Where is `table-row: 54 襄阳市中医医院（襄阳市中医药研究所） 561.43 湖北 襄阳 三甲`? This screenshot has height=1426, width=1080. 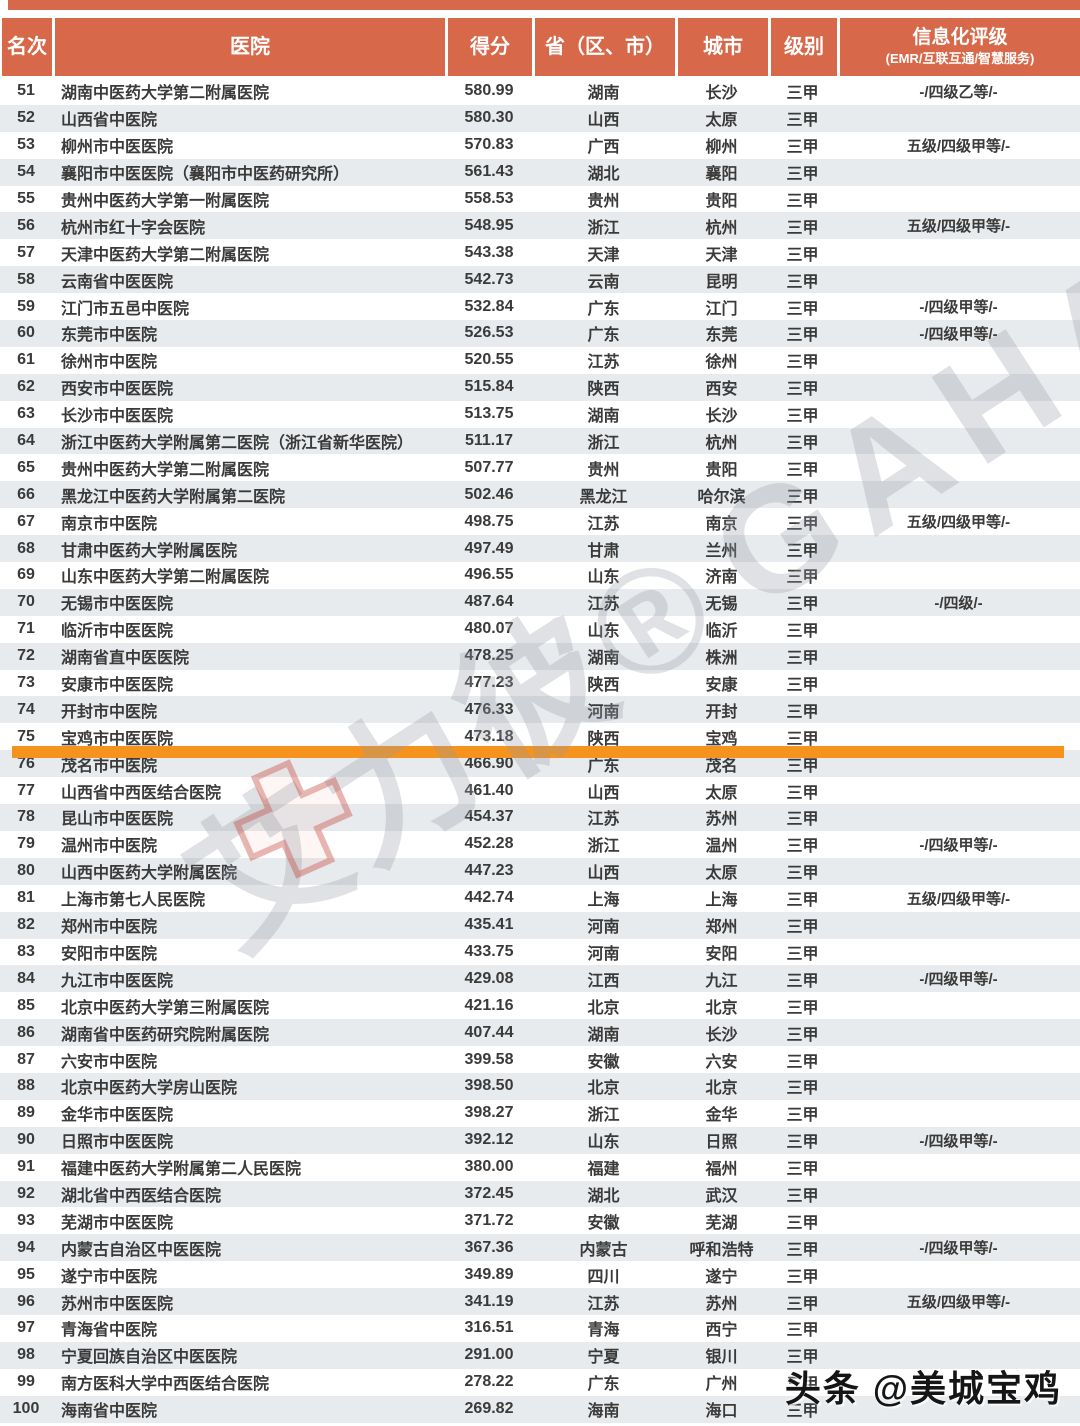
table-row: 54 襄阳市中医医院（襄阳市中医药研究所） 561.43 湖北 襄阳 三甲 is located at coordinates (540, 172).